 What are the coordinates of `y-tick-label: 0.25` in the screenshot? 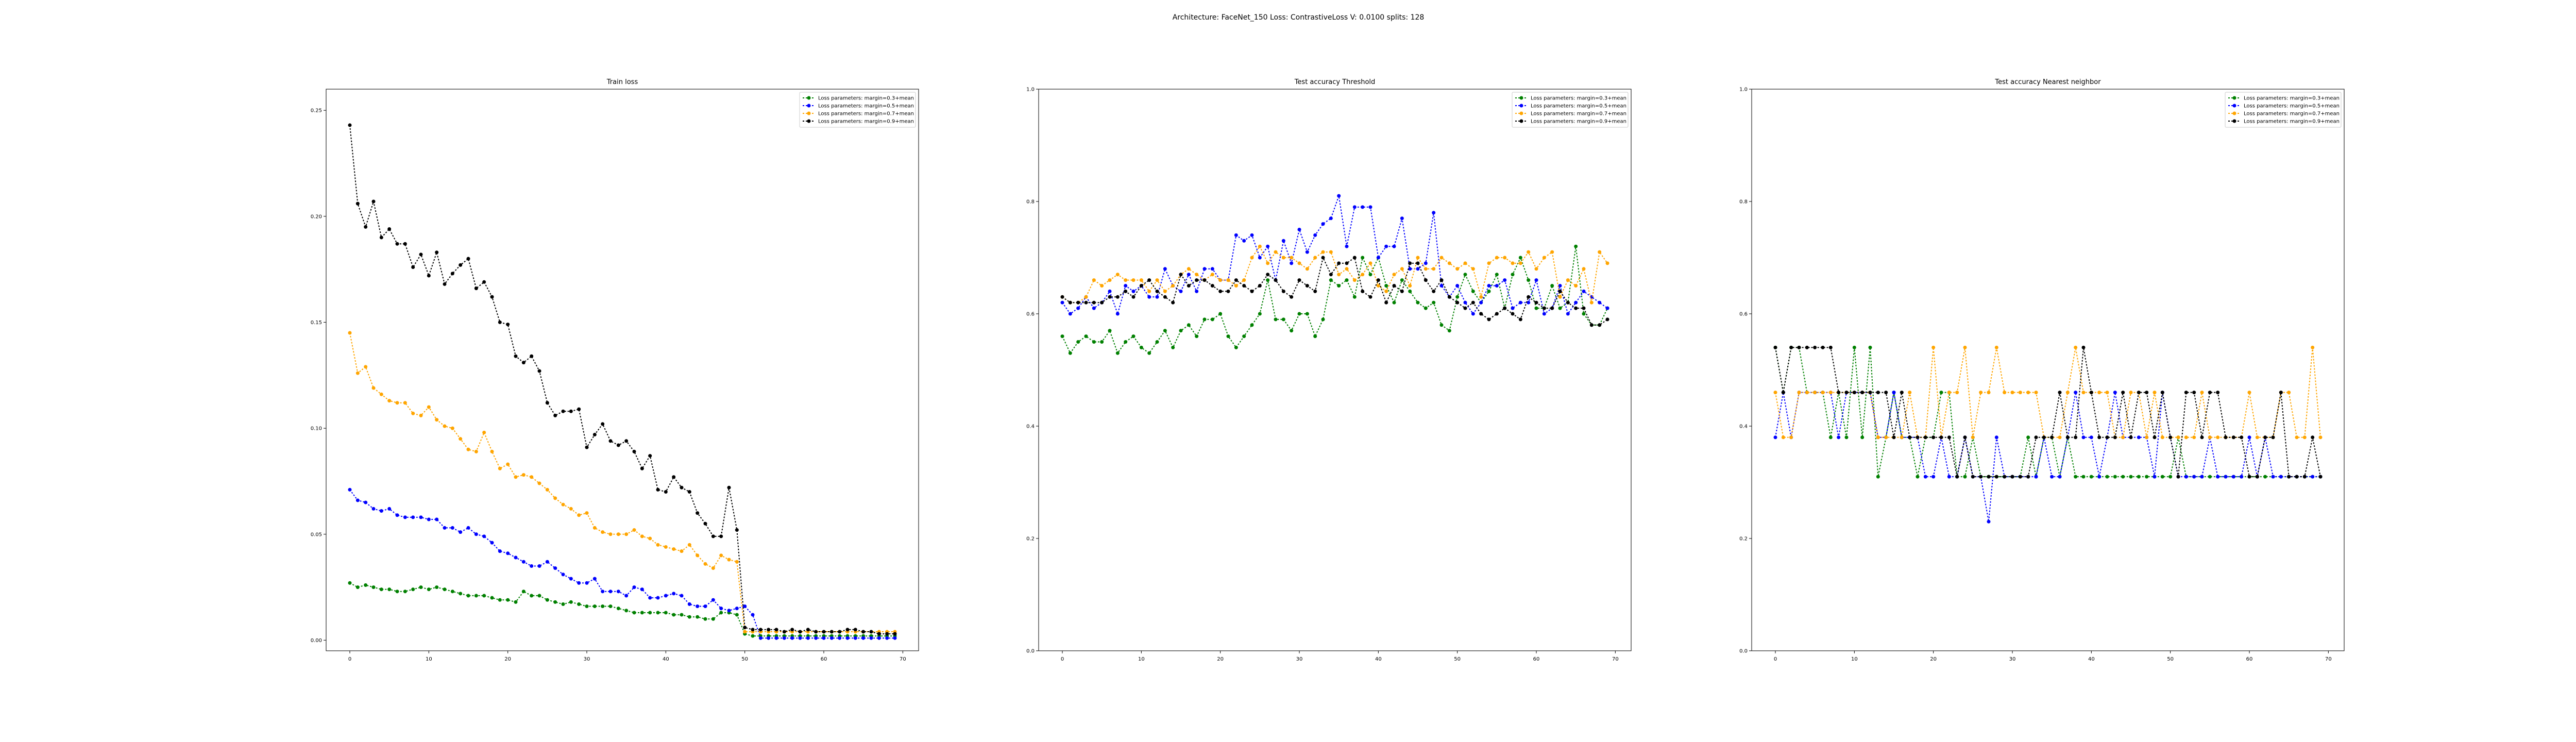 It's located at (316, 111).